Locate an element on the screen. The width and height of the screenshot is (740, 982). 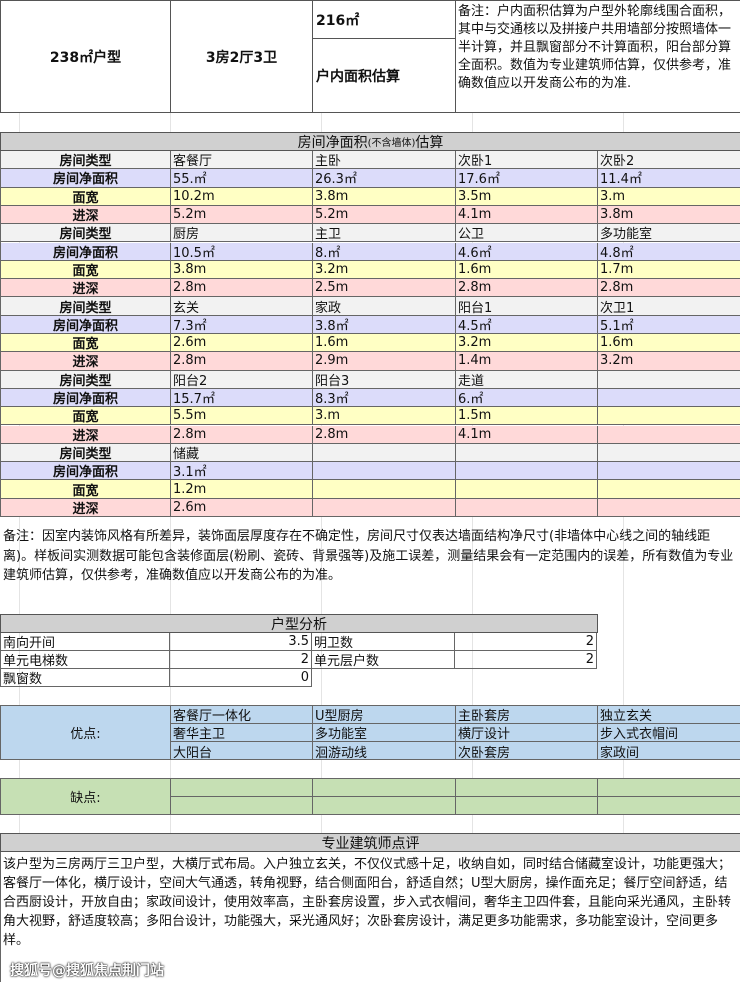
unit-type: 238㎡户型 is located at coordinates (86, 56).